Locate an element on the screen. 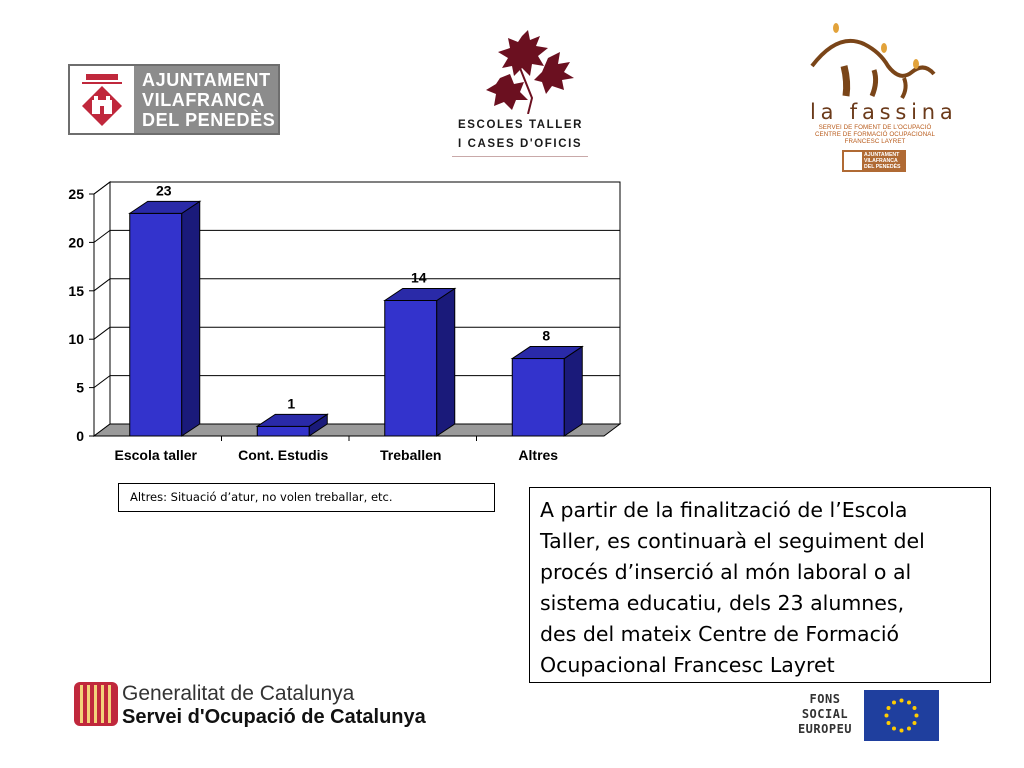 Image resolution: width=1024 pixels, height=768 pixels. bar-value-label: 14 is located at coordinates (419, 277).